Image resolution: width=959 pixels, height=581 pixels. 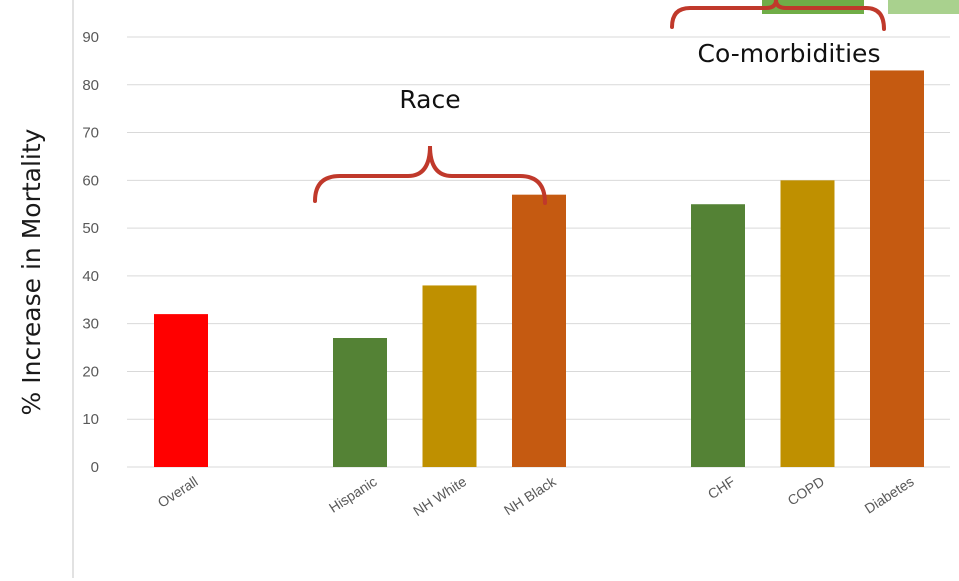 What do you see at coordinates (90, 180) in the screenshot?
I see `y-tick-label: 60` at bounding box center [90, 180].